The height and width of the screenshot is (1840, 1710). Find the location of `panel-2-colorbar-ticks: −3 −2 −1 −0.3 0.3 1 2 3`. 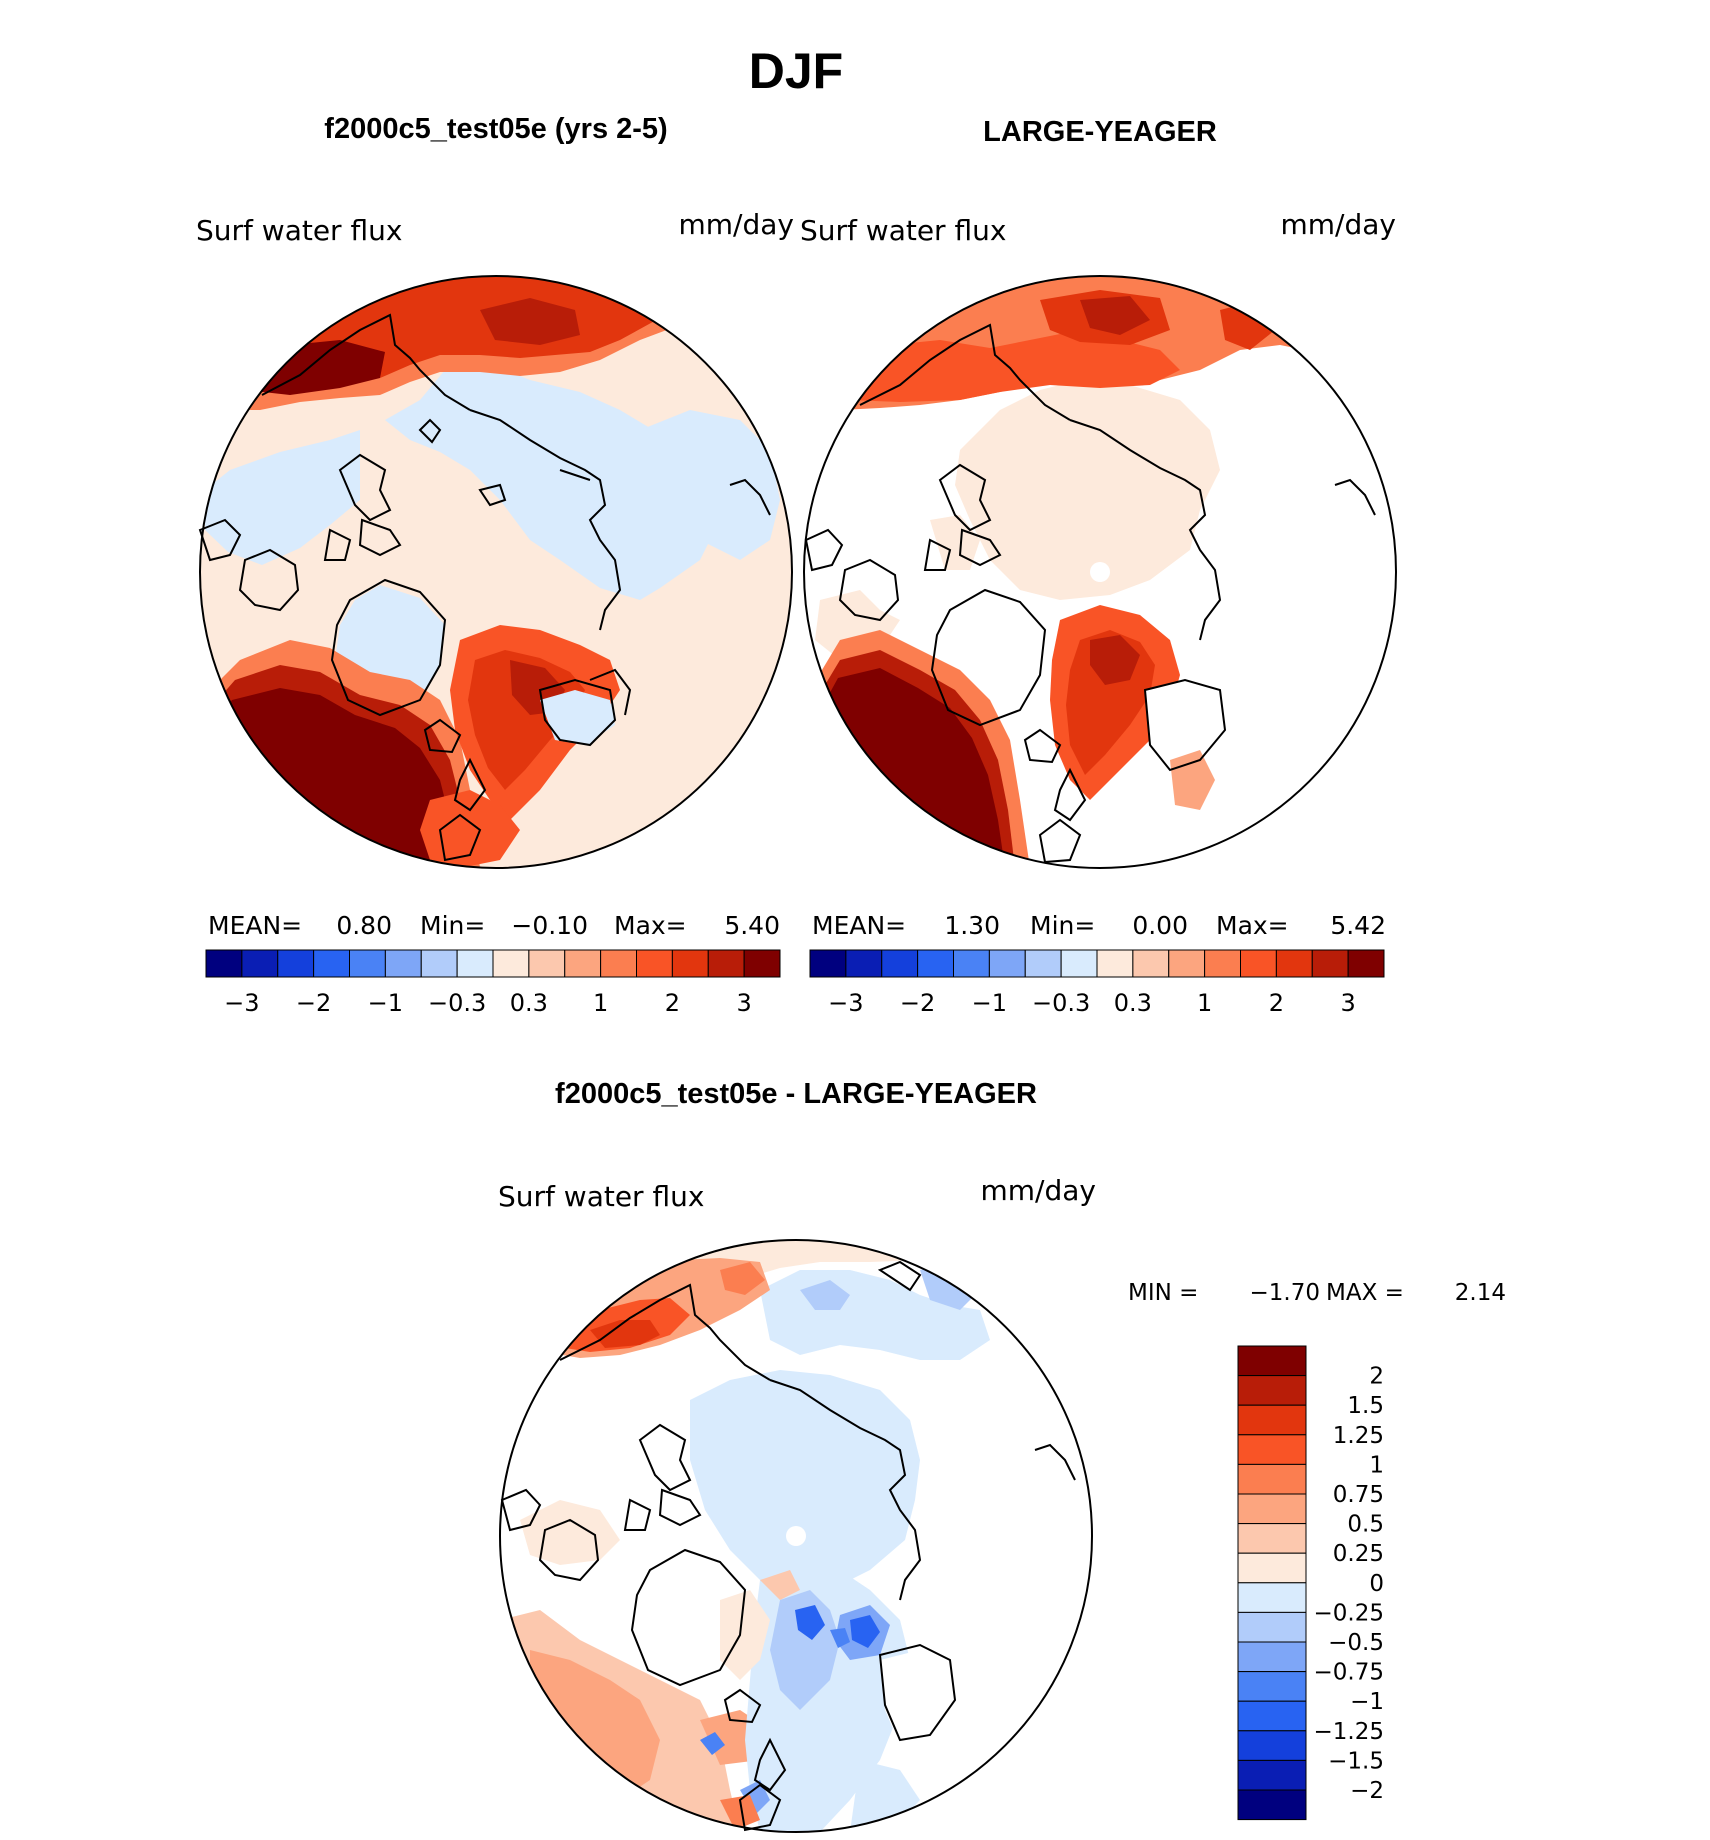

panel-2-colorbar-ticks: −3 −2 −1 −0.3 0.3 1 2 3 is located at coordinates (1092, 1003).